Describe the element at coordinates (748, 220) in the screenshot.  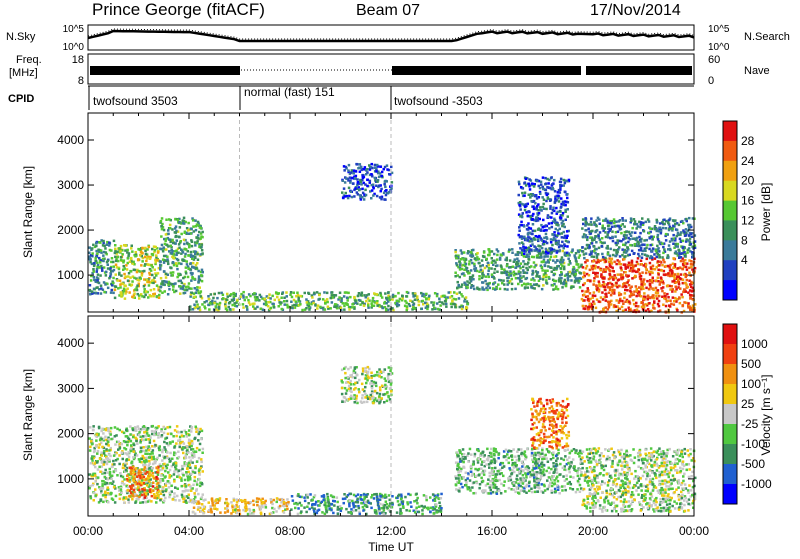
I see `colorbar-tick-label: 12` at that location.